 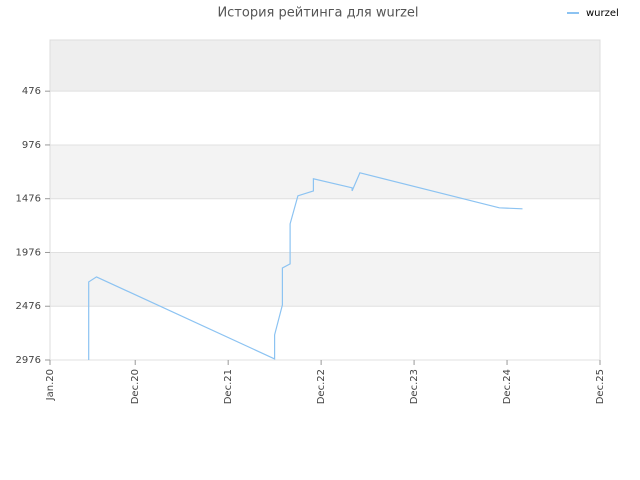 I want to click on x-tick-label: Dec.23, so click(x=414, y=386).